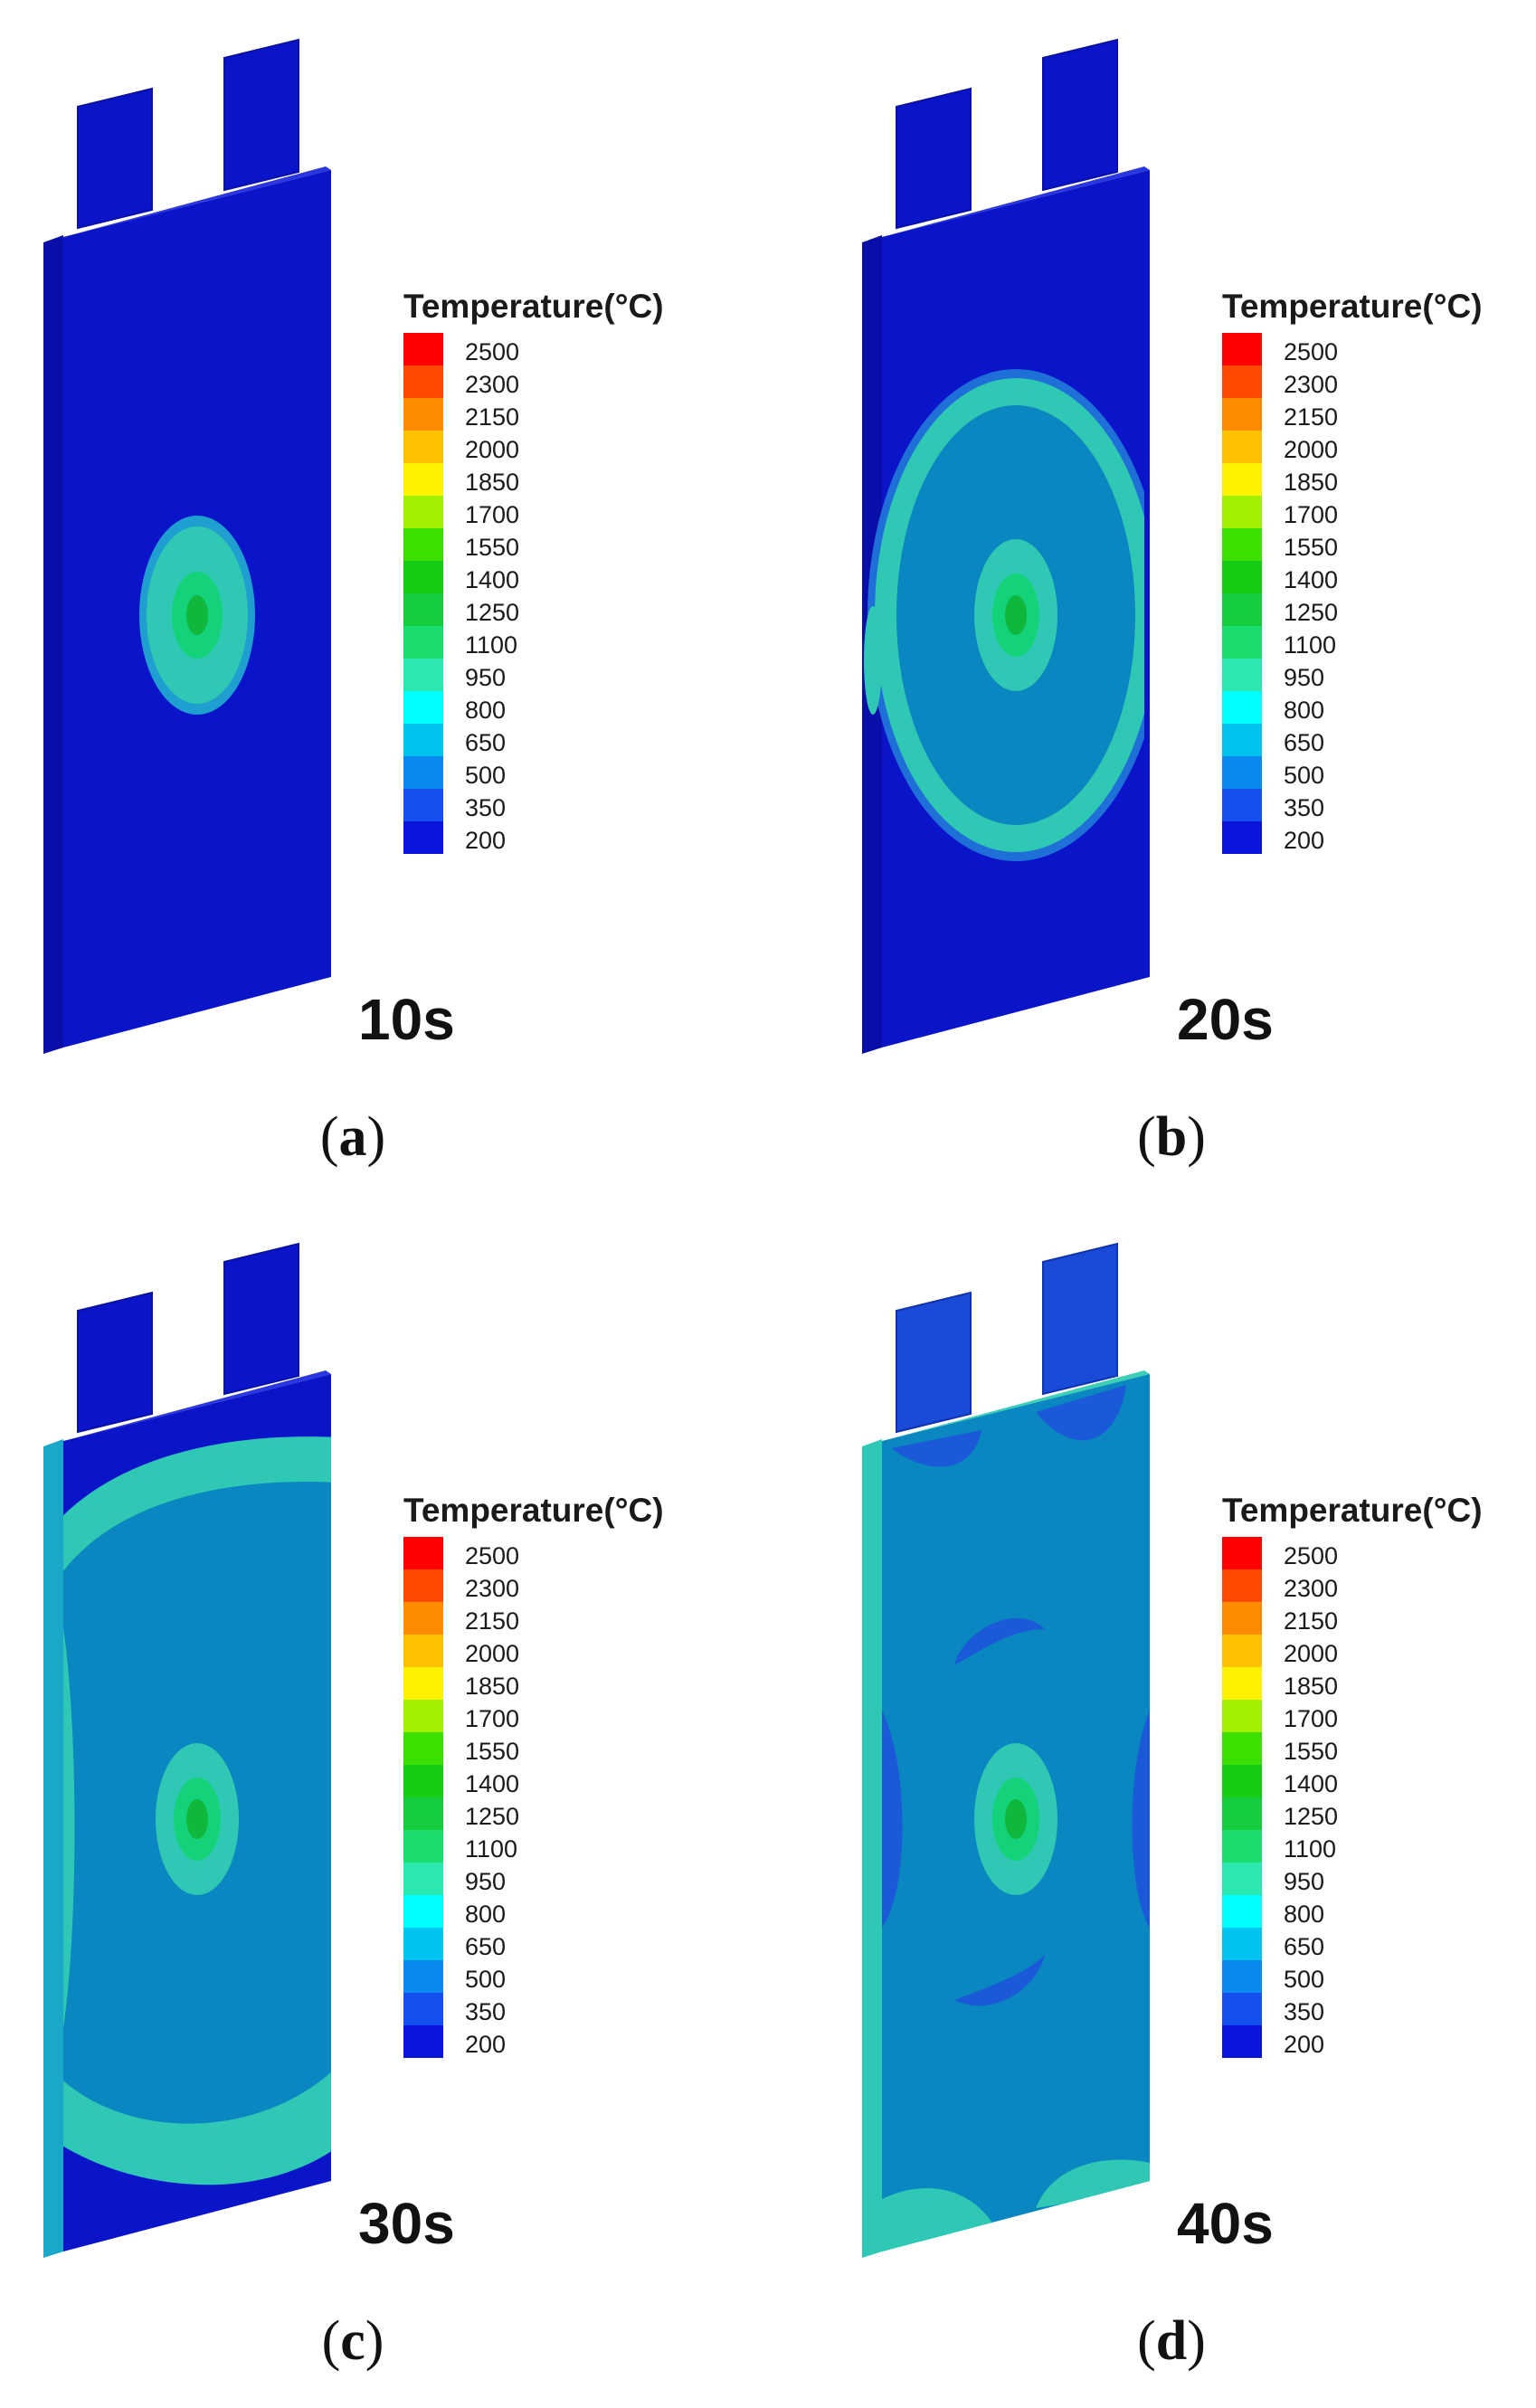  Describe the element at coordinates (1141, 1819) in the screenshot. I see `cool-patch-right` at that location.